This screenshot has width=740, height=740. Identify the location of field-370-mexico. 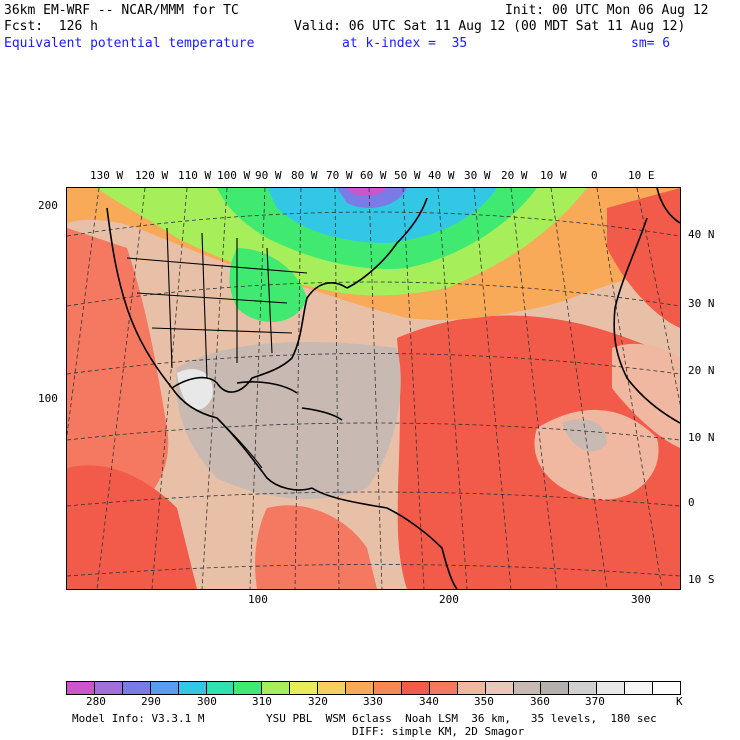
(195, 389).